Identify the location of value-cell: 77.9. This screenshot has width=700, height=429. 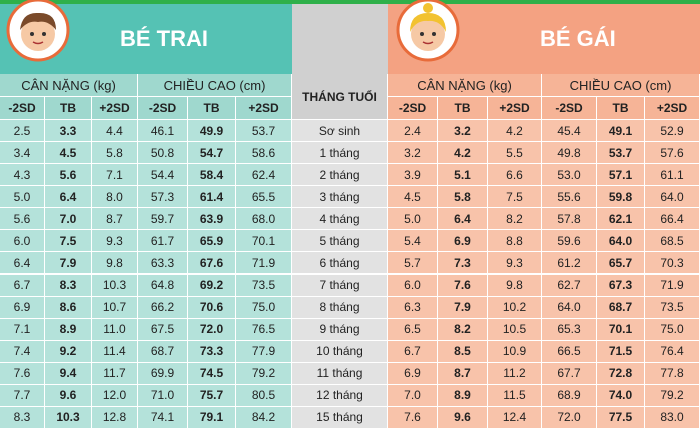
(264, 351).